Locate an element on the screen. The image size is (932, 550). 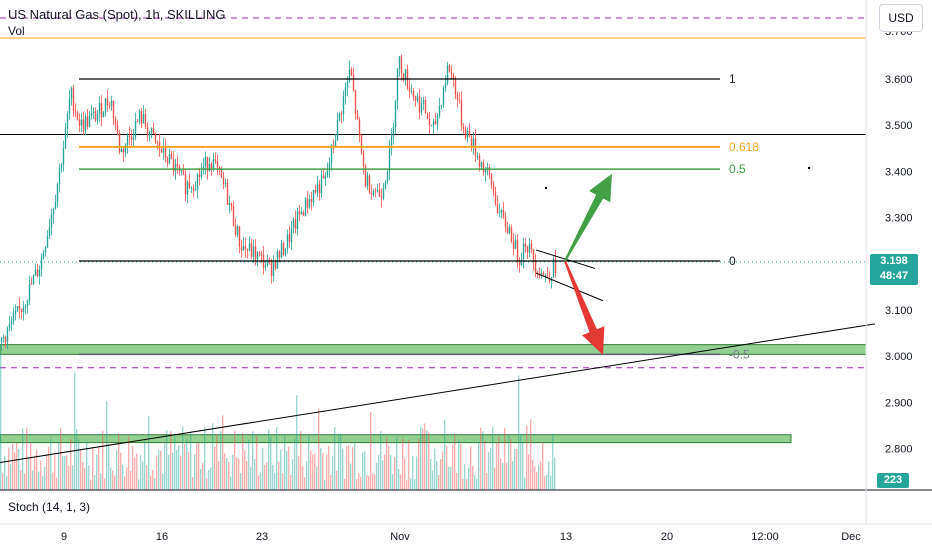
volume-label: Vol is located at coordinates (16, 31).